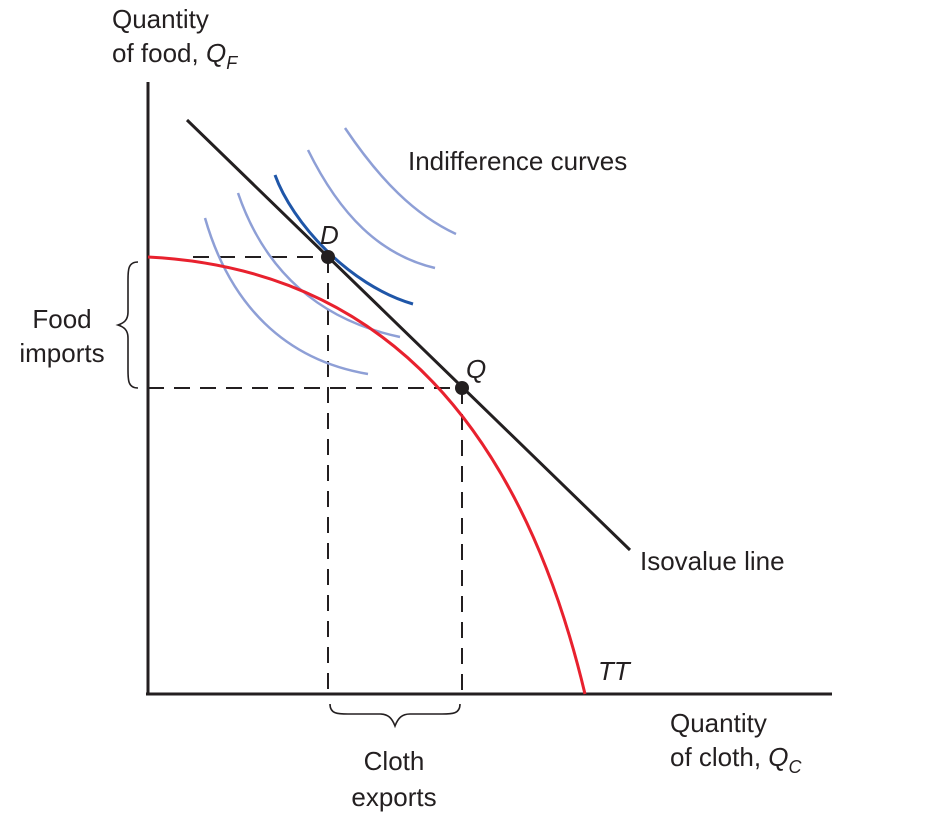  I want to click on x-axis-label-line1: Quantity, so click(718, 723).